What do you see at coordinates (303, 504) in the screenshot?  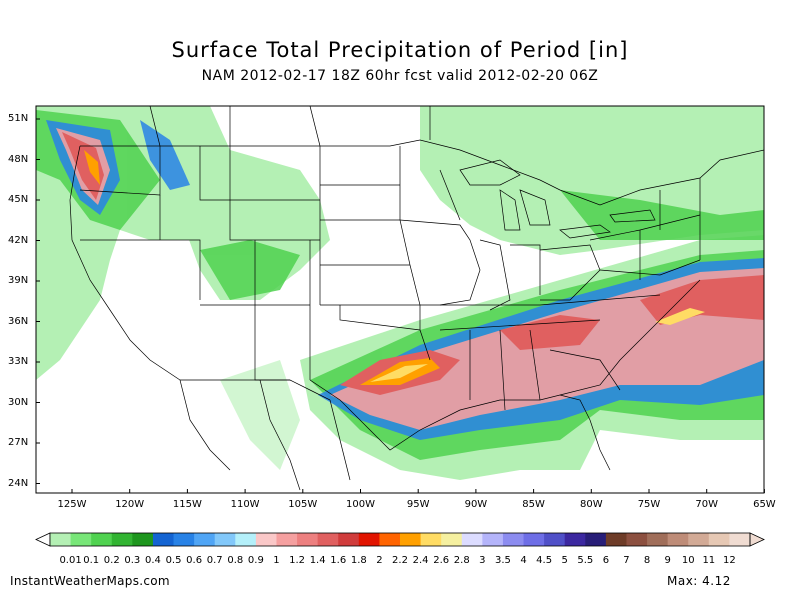 I see `lon-label: 105W` at bounding box center [303, 504].